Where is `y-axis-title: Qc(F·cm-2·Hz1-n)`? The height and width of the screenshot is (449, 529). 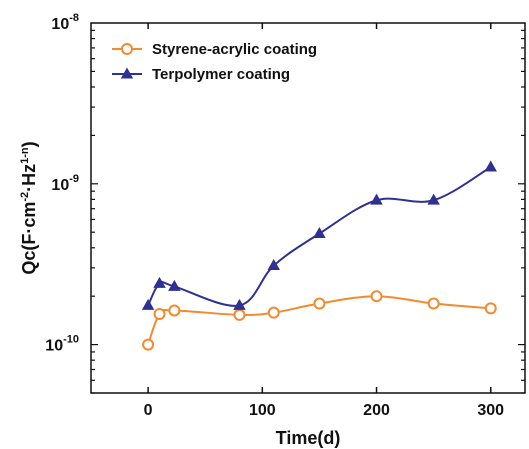
y-axis-title: Qc(F·cm-2·Hz1-n) is located at coordinates (29, 207).